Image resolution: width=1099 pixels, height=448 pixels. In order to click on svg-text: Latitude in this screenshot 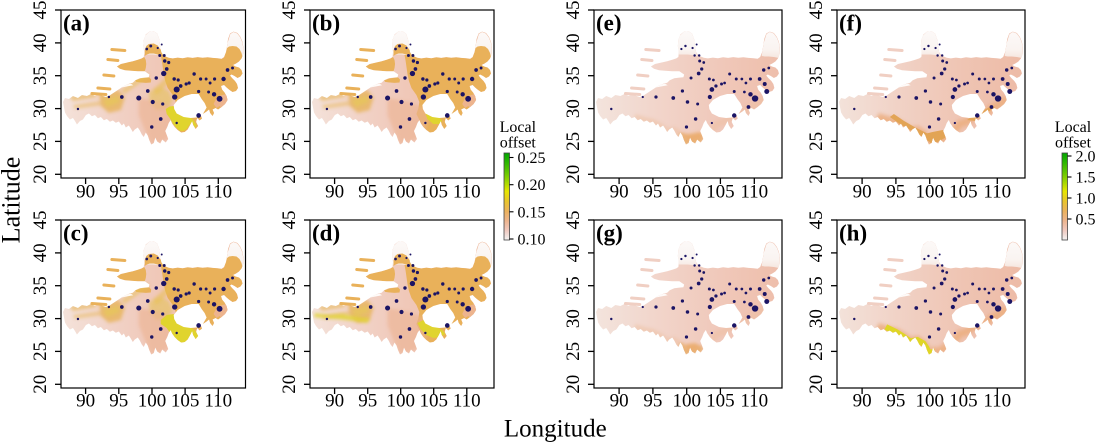, I will do `click(13, 200)`.